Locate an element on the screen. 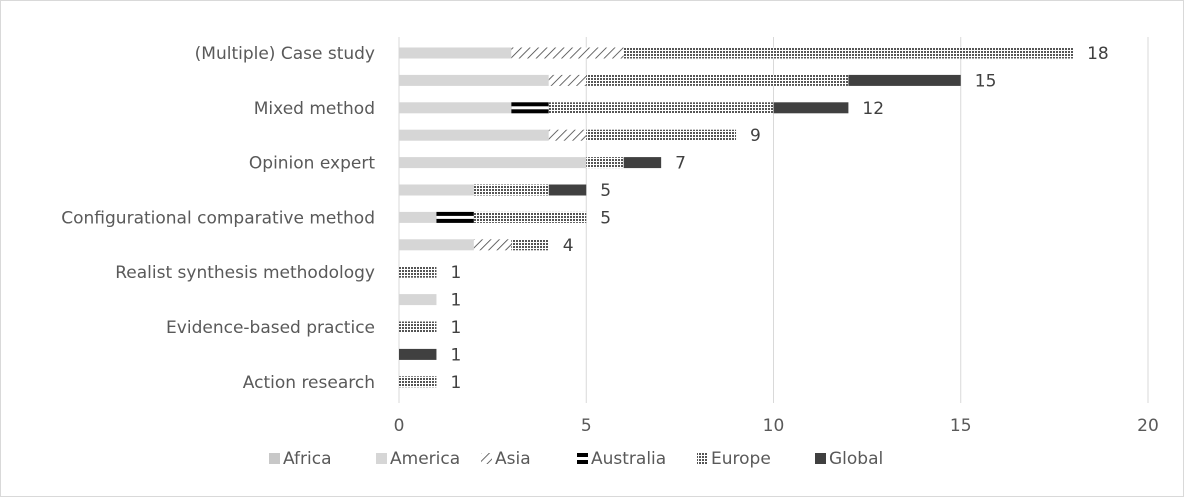  category-label: Realist synthesis methodology is located at coordinates (245, 273).